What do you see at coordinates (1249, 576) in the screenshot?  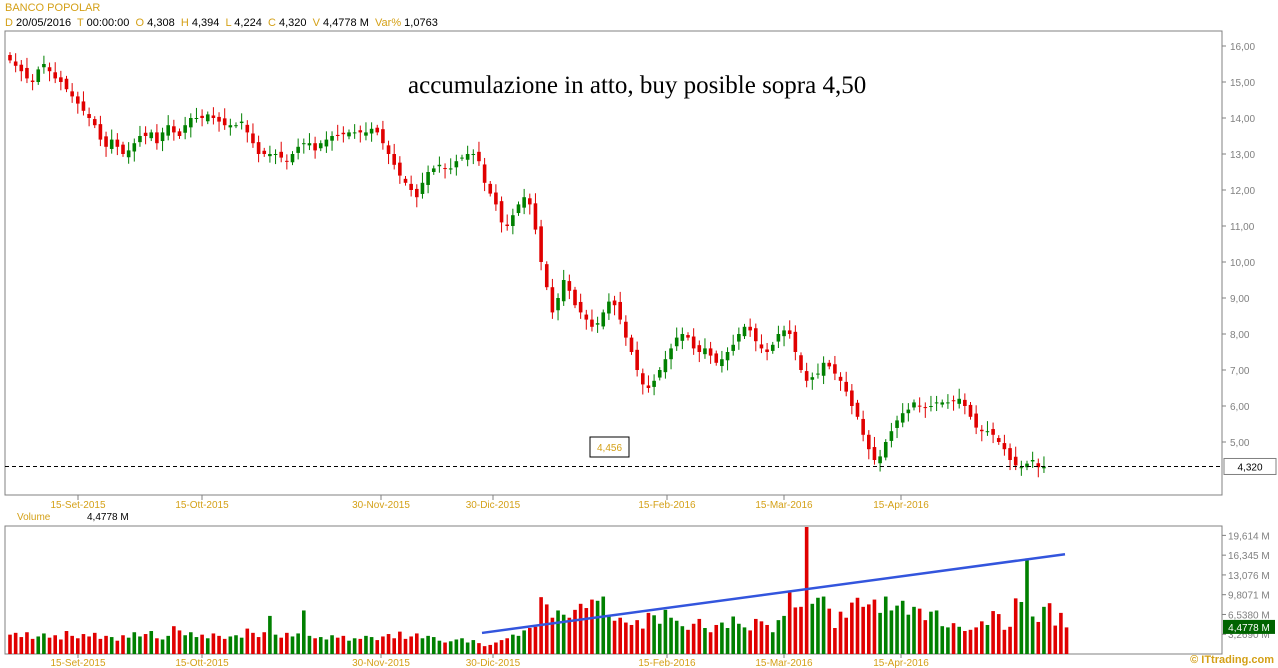 I see `volume-y-tick-label: 13,076 M` at bounding box center [1249, 576].